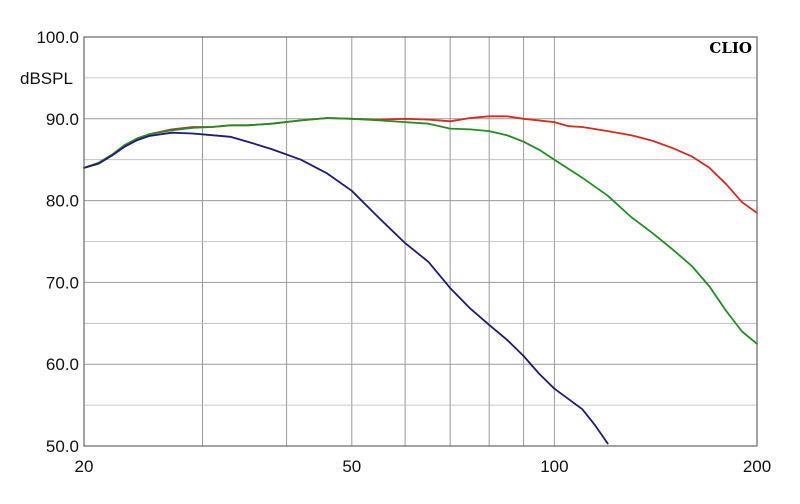 The height and width of the screenshot is (504, 800). Describe the element at coordinates (351, 466) in the screenshot. I see `x-tick-label: 50` at that location.